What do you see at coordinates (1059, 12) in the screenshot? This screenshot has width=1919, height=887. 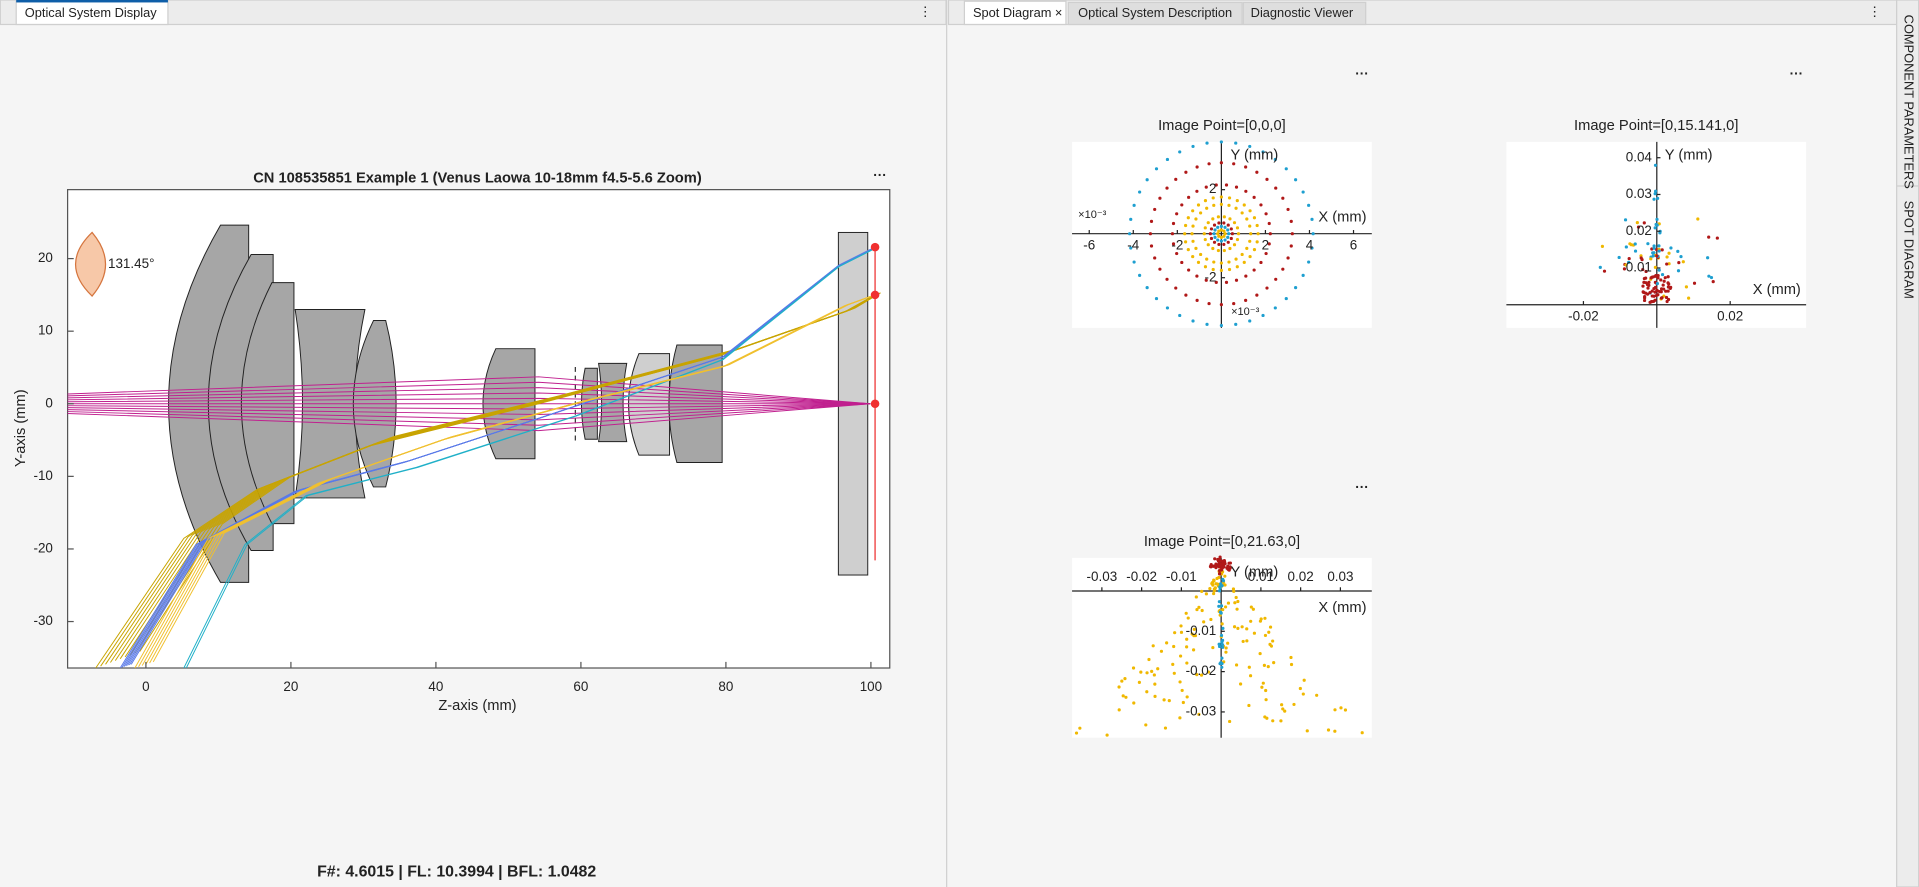 I see `tab-close: ×` at bounding box center [1059, 12].